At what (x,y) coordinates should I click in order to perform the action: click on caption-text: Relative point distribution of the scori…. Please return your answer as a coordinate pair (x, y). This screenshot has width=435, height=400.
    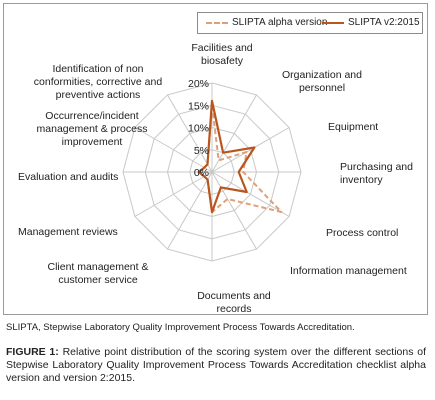
    Looking at the image, I should click on (216, 365).